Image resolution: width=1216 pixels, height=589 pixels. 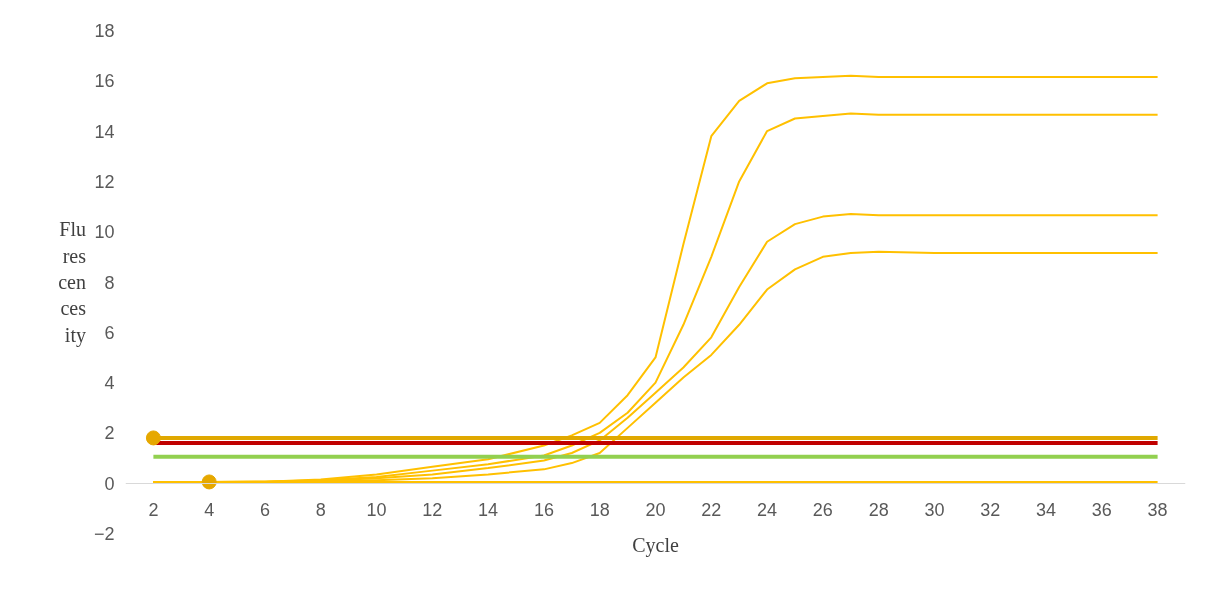 I want to click on x-tick-label: 4, so click(x=209, y=510).